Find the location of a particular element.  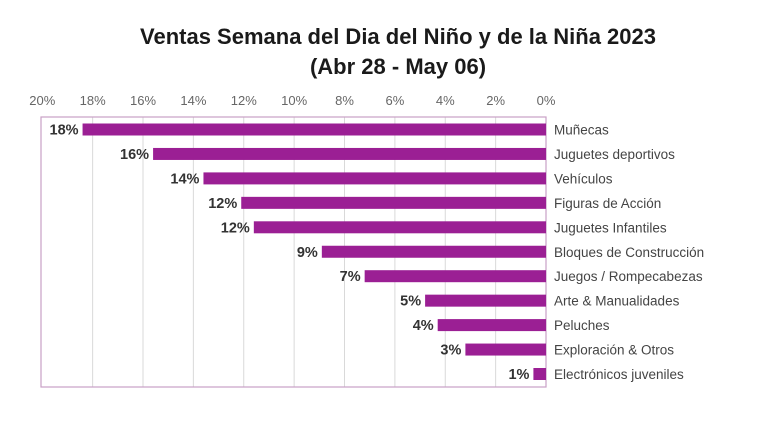

category-label: Muñecas is located at coordinates (581, 130).